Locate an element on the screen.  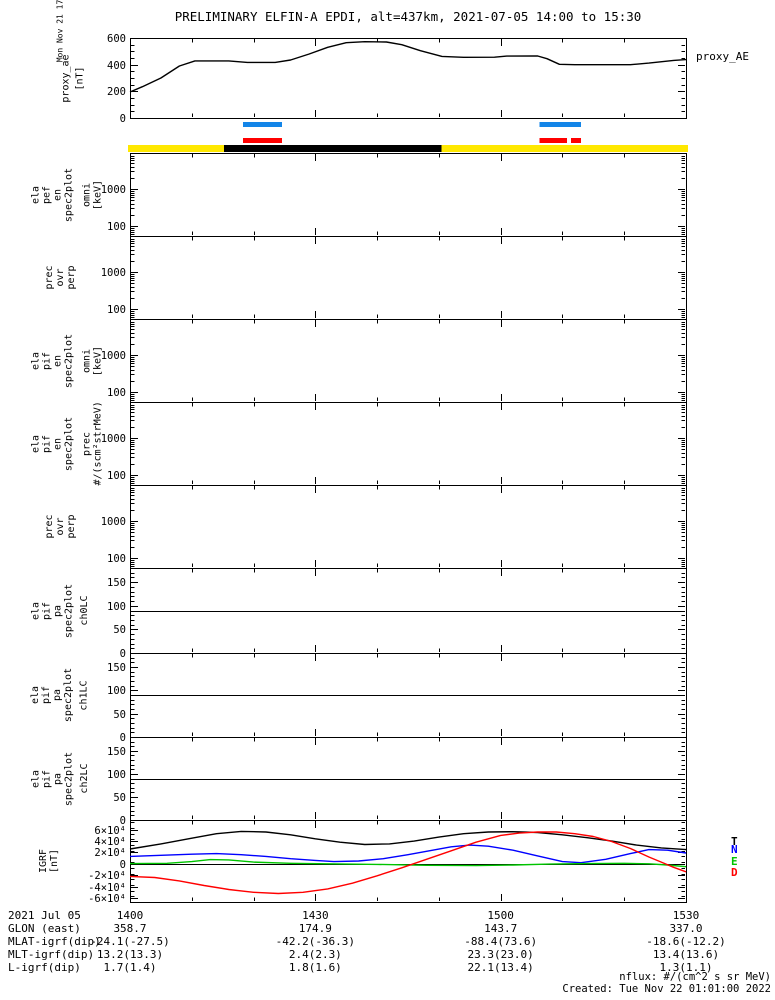
panel-left-label-p2: prec ovr perp is located at coordinates (60, 277).